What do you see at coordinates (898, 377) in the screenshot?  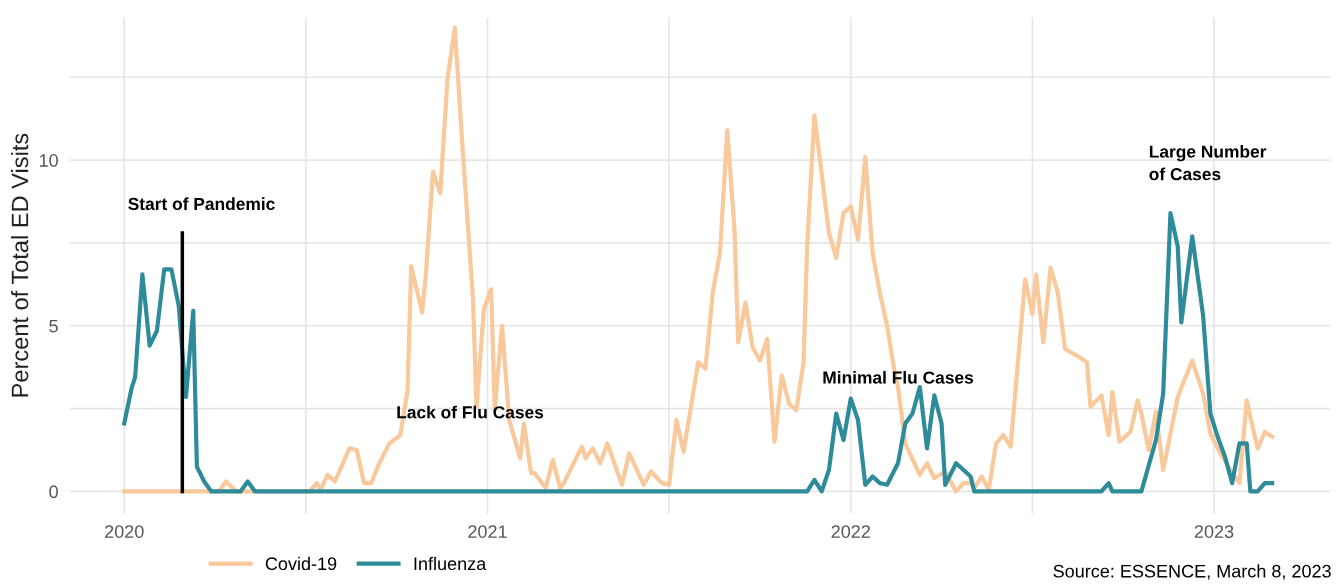 I see `annotation: Minimal Flu Cases` at bounding box center [898, 377].